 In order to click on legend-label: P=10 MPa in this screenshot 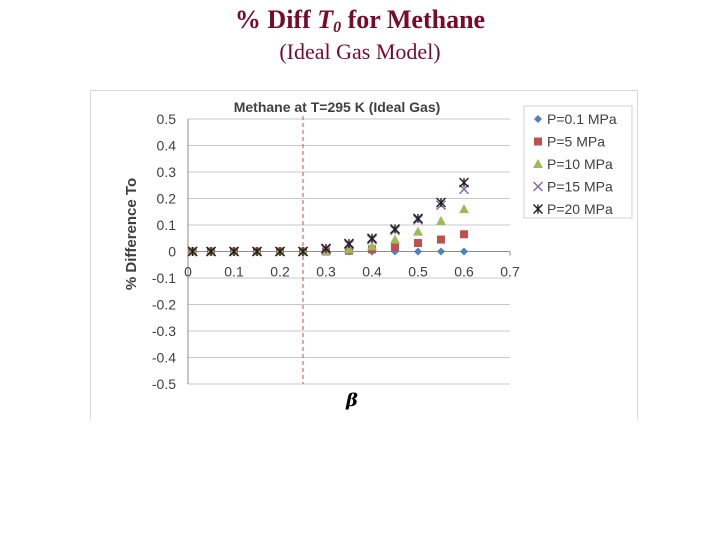, I will do `click(580, 164)`.